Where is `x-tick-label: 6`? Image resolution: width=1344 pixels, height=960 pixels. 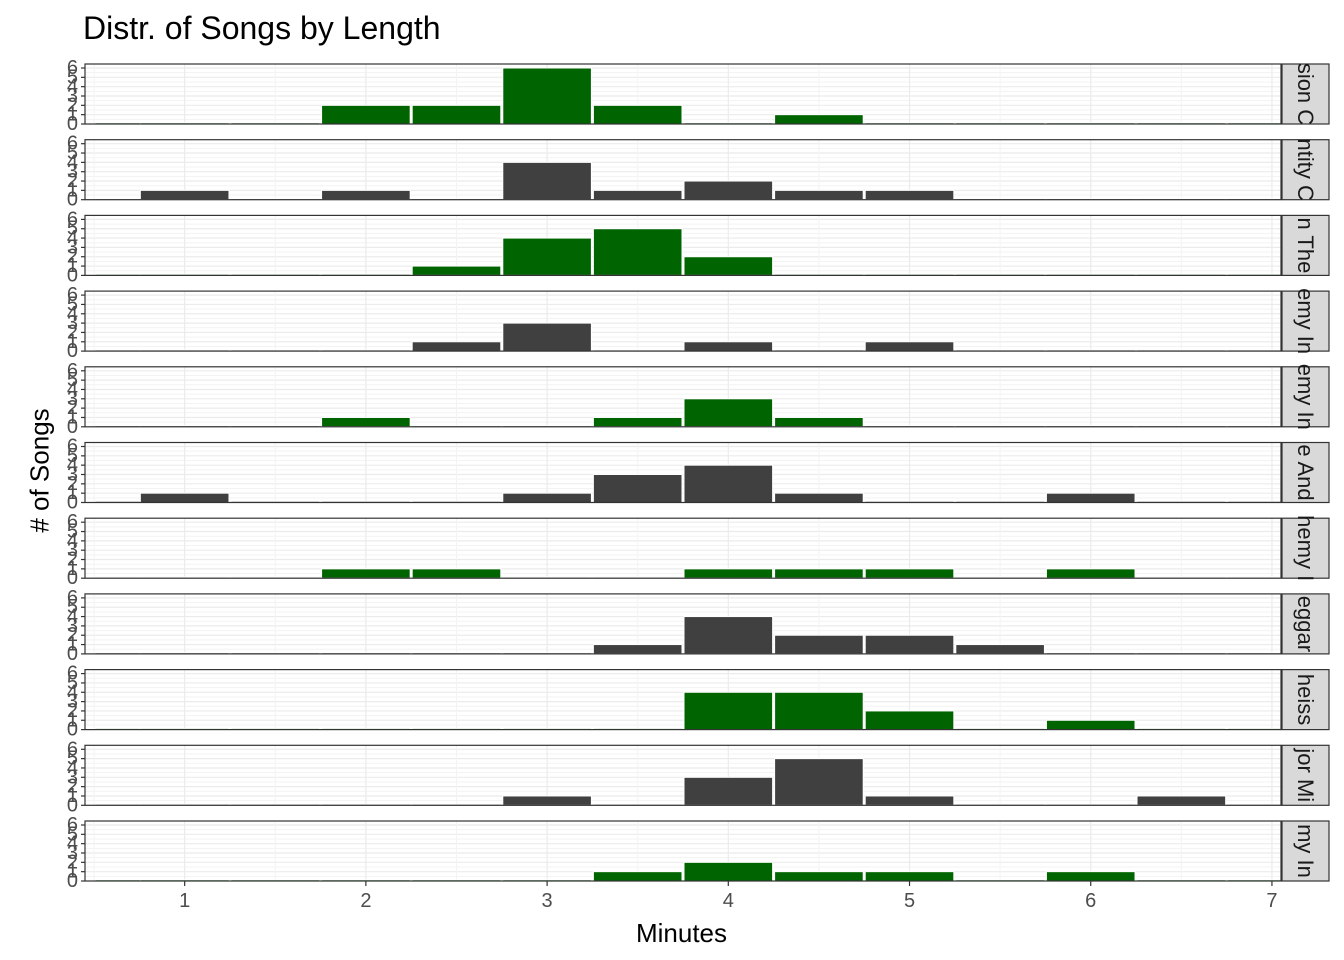 x-tick-label: 6 is located at coordinates (1090, 901).